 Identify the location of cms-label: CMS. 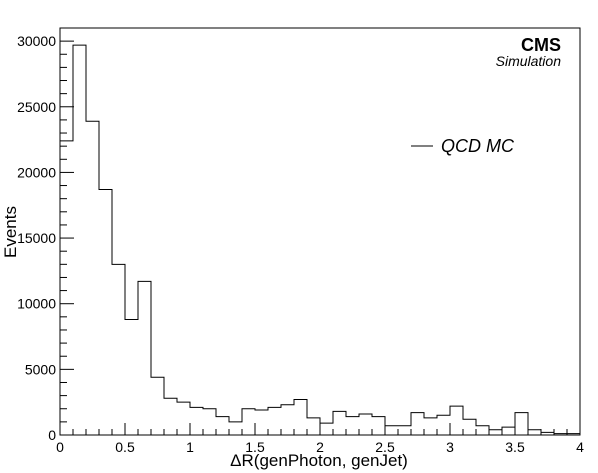
(541, 45).